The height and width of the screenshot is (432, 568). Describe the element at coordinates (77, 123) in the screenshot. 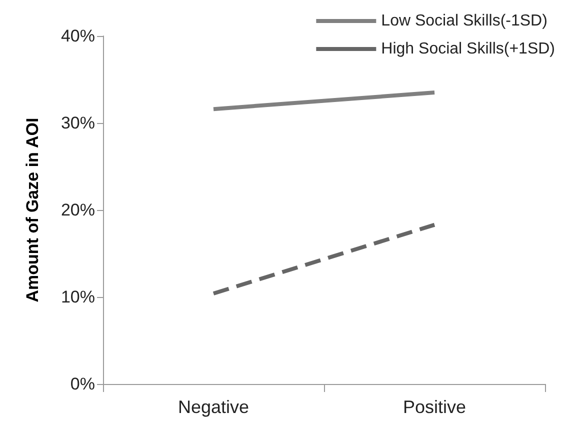

I see `y-tick-label: 30%` at that location.